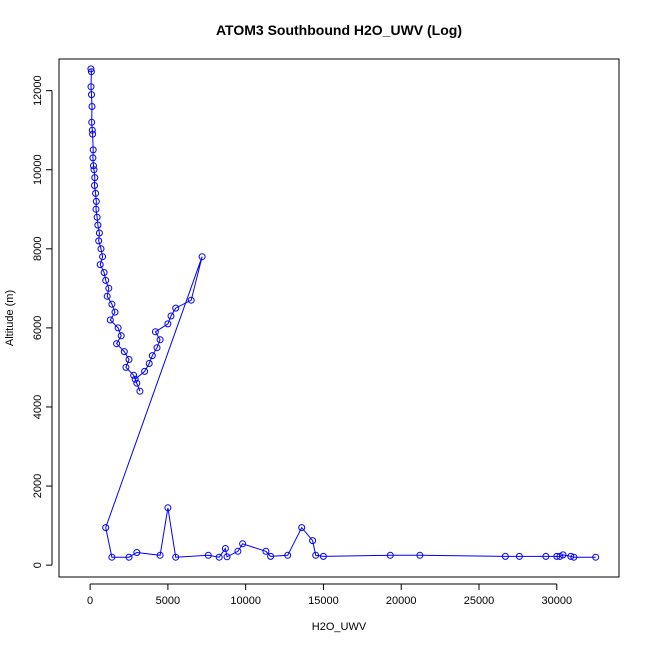  I want to click on y-tick-label: 2000, so click(38, 486).